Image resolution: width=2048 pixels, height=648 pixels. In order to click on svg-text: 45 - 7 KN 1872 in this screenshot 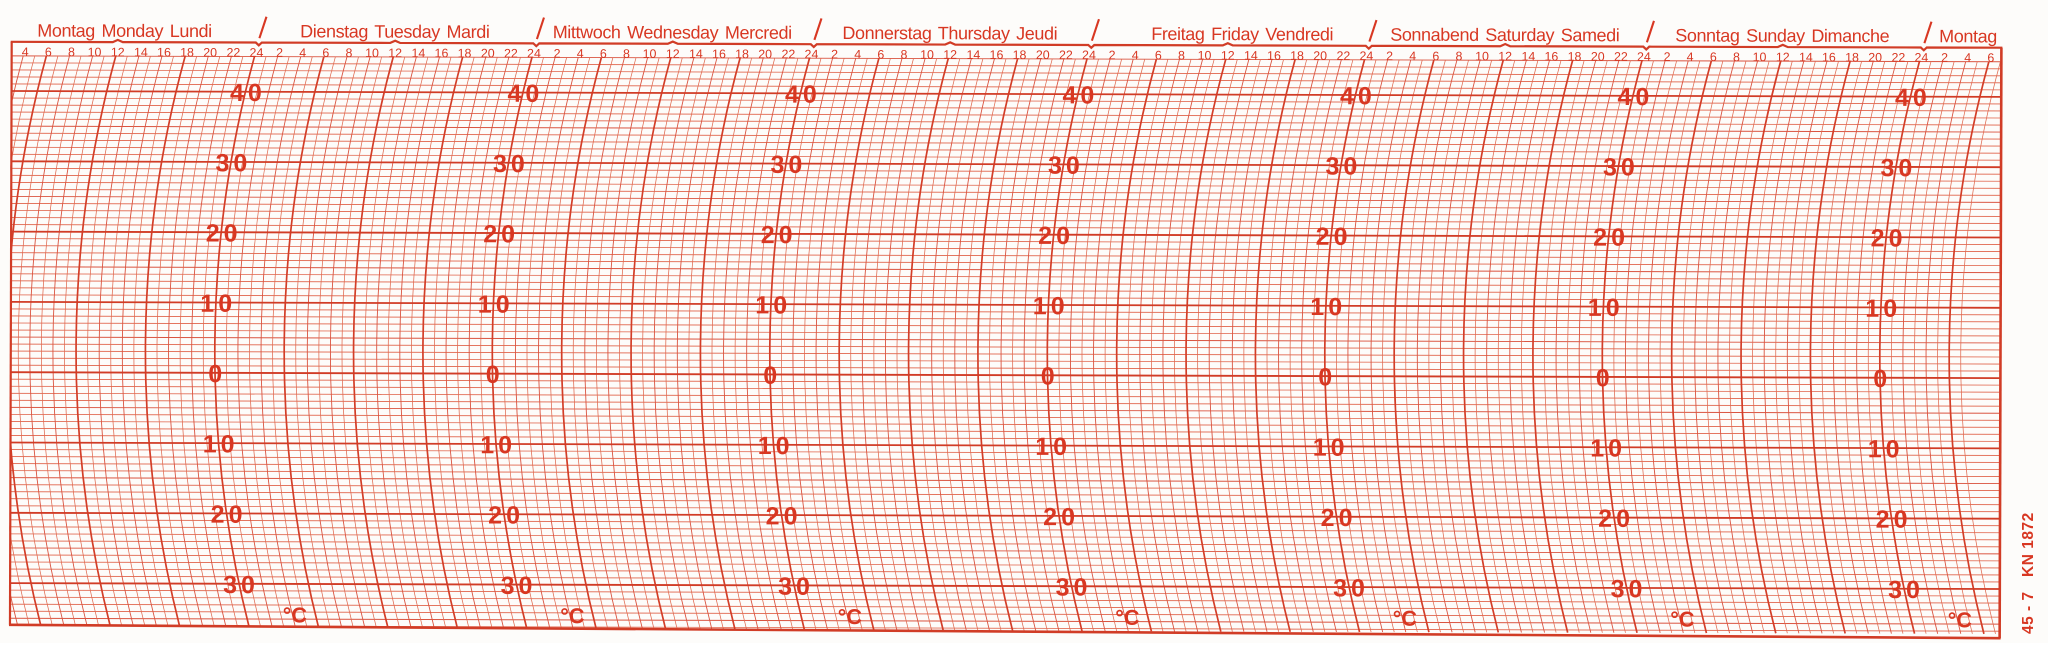, I will do `click(2028, 573)`.